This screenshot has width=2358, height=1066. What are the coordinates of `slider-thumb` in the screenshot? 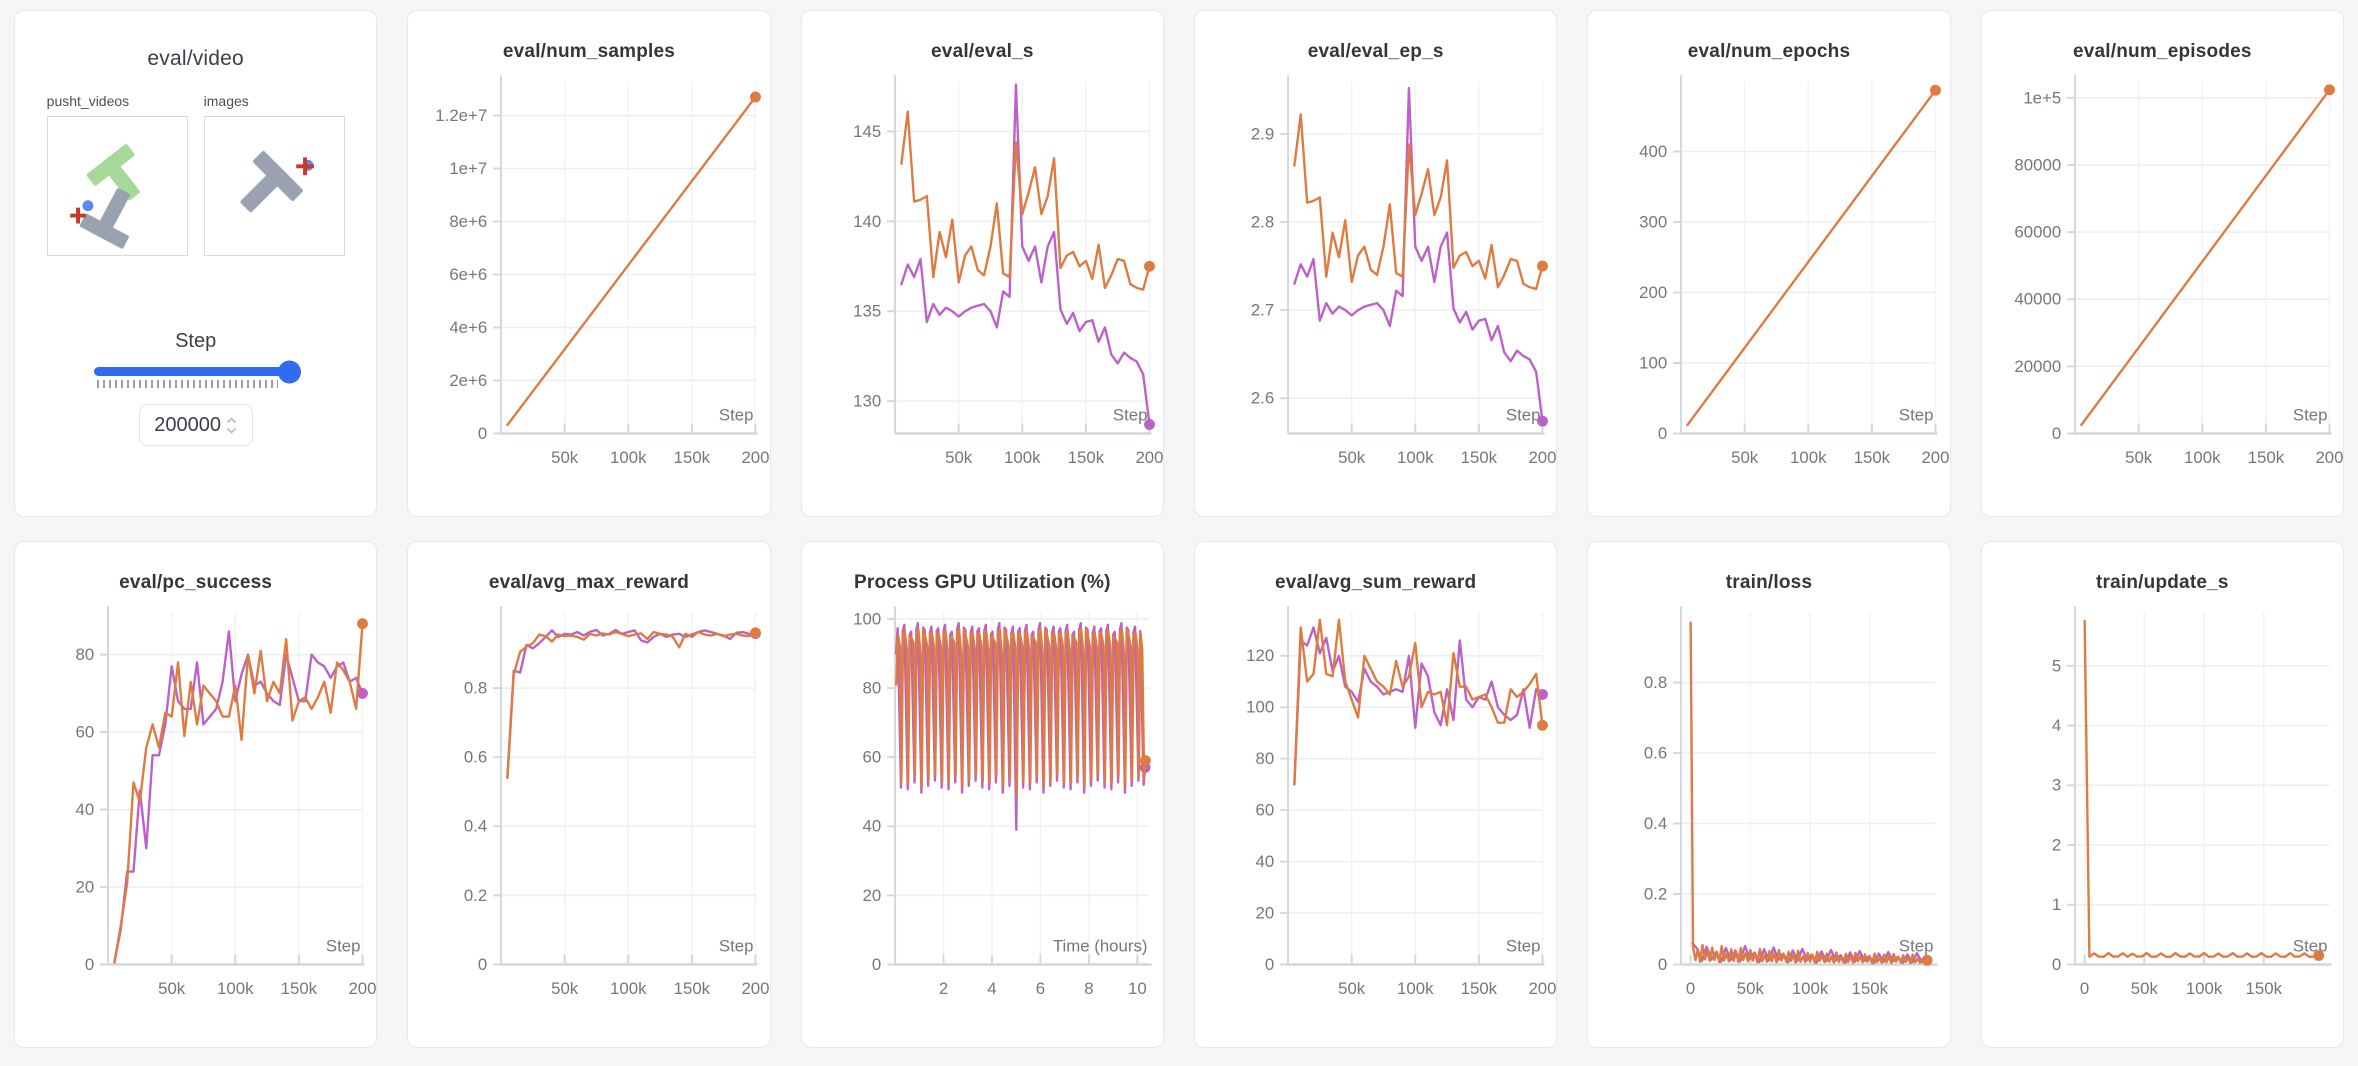 It's located at (289, 371).